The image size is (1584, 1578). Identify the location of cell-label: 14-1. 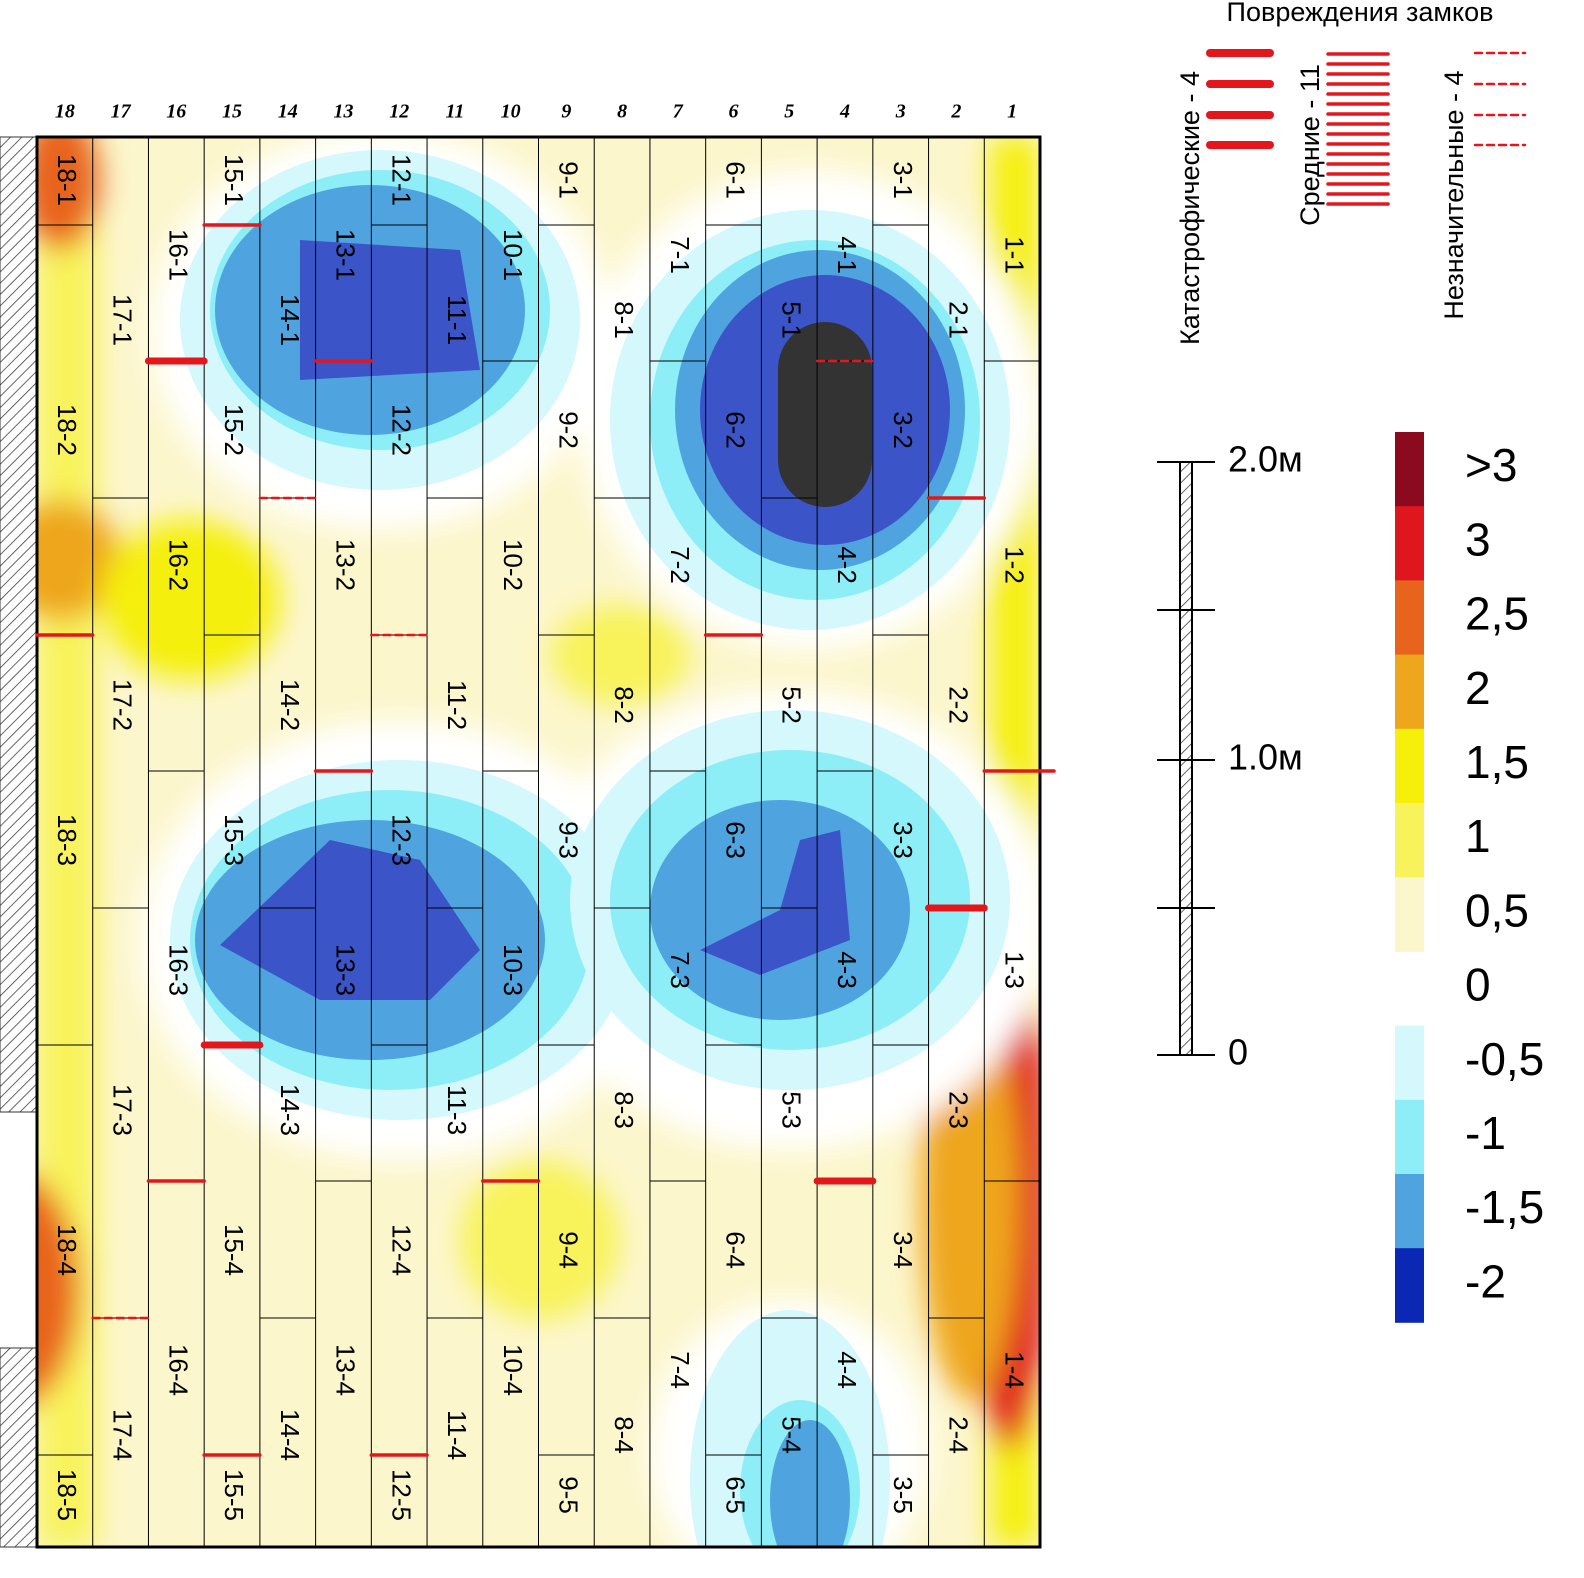
(290, 320).